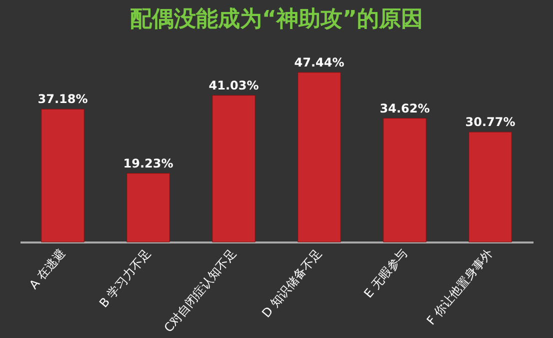 The height and width of the screenshot is (338, 553). What do you see at coordinates (405, 108) in the screenshot?
I see `data-label: 34.62%` at bounding box center [405, 108].